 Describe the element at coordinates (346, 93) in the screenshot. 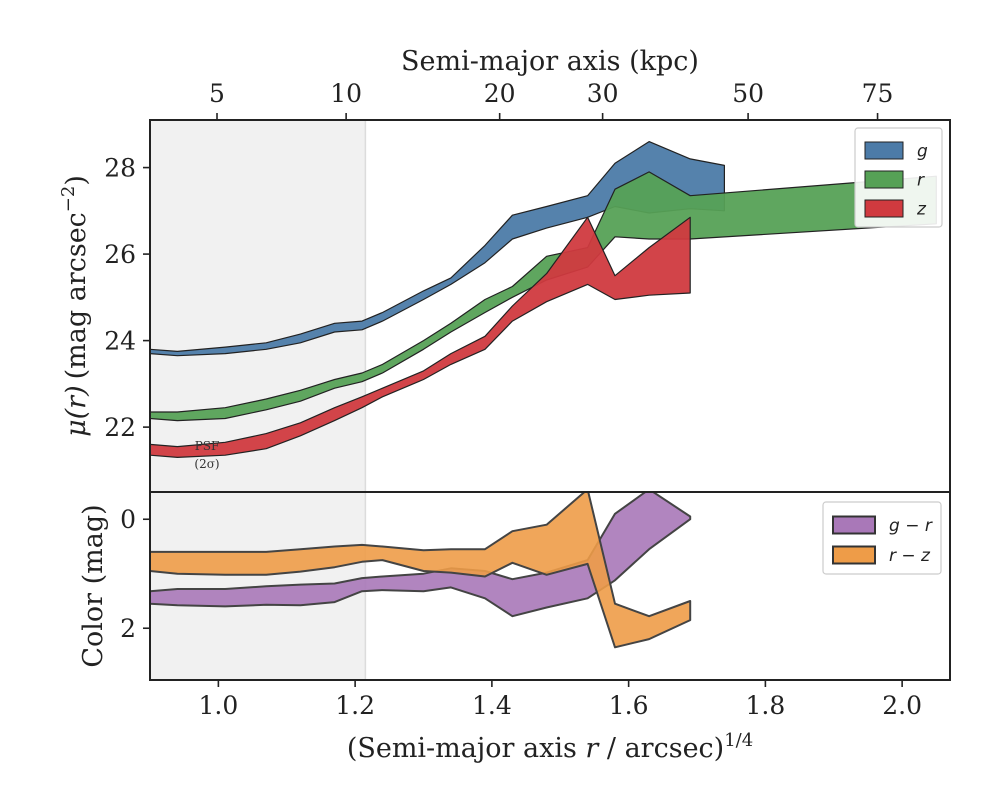

I see `kpc-tick-label: 10` at that location.